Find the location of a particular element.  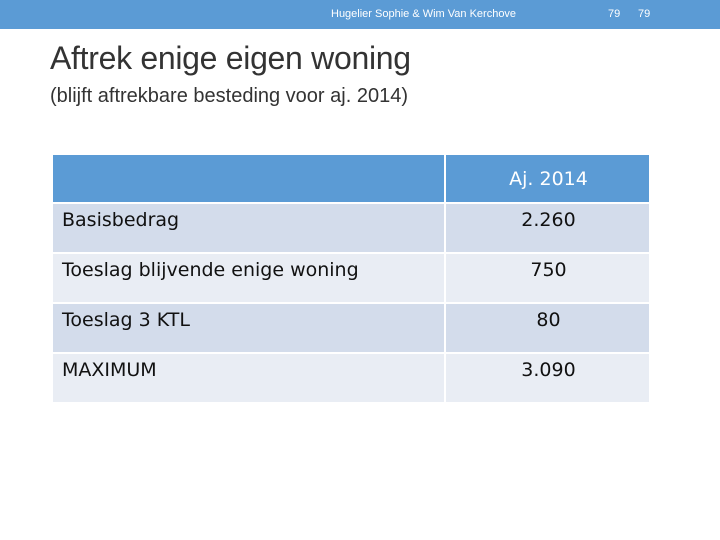

row-label: Toeslag 3 KTL is located at coordinates (249, 328).